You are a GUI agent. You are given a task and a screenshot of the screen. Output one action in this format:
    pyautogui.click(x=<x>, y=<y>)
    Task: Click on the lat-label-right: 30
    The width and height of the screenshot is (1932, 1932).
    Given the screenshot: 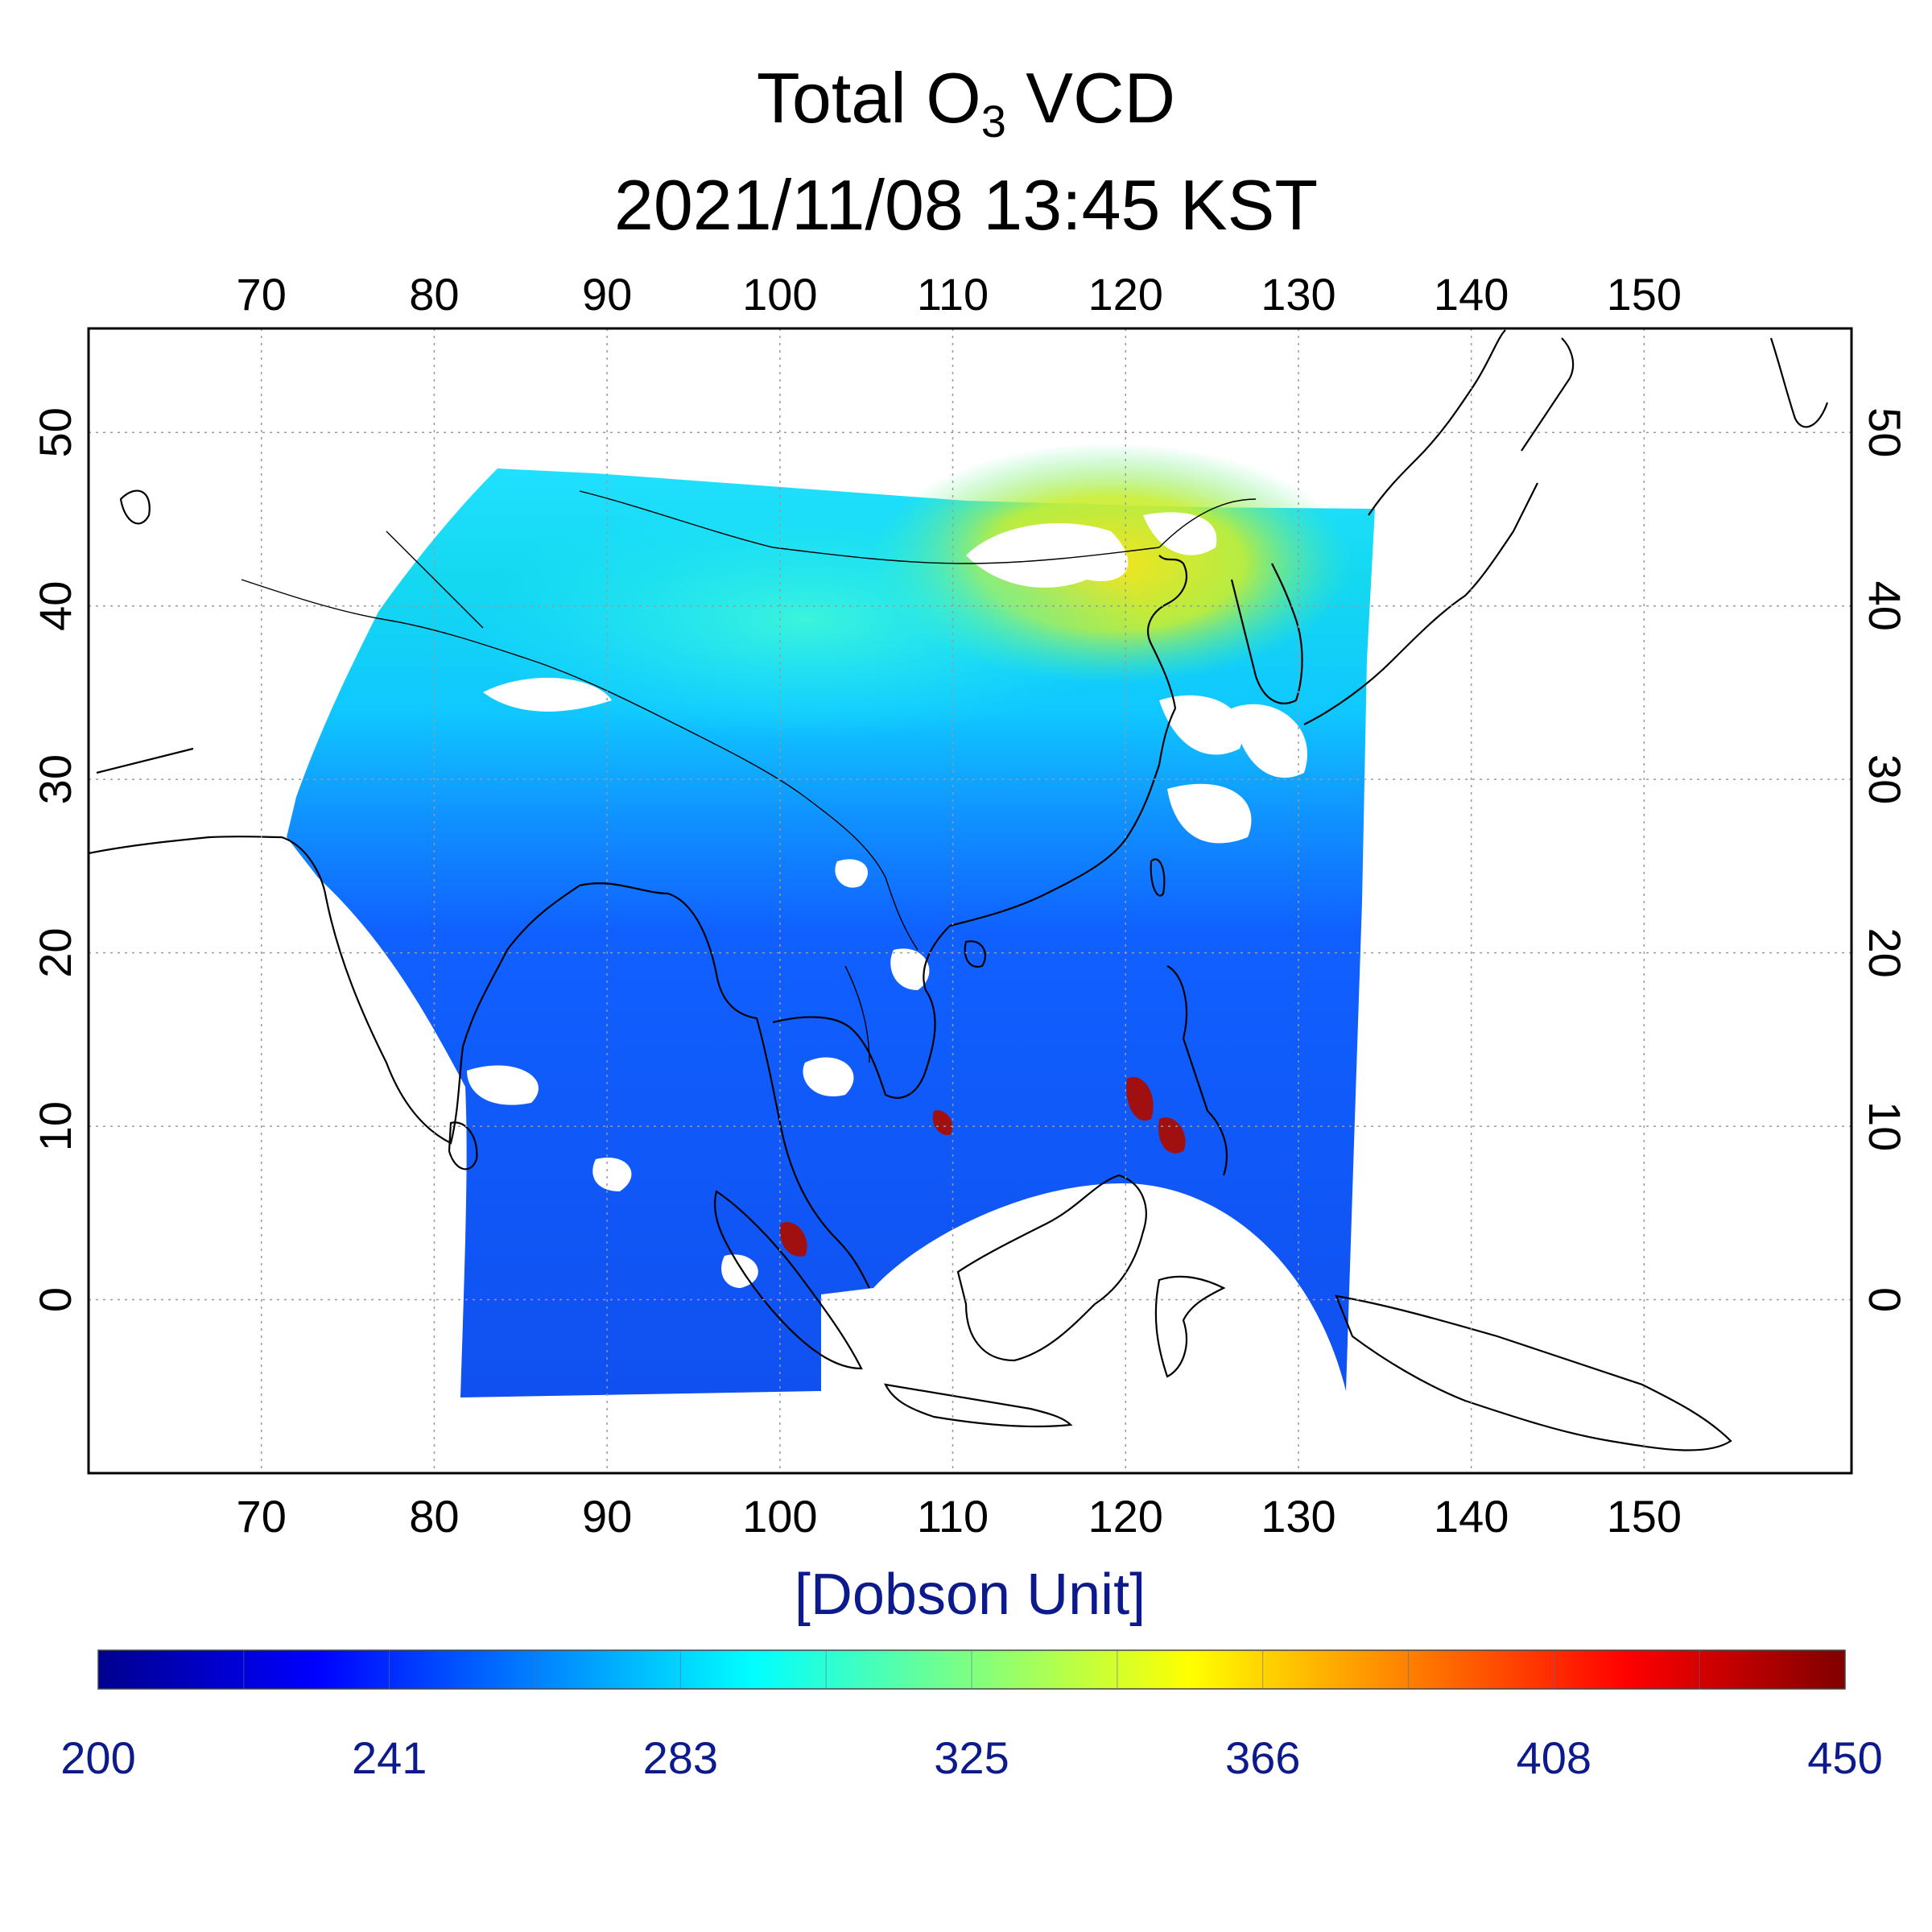 What is the action you would take?
    pyautogui.click(x=1885, y=779)
    